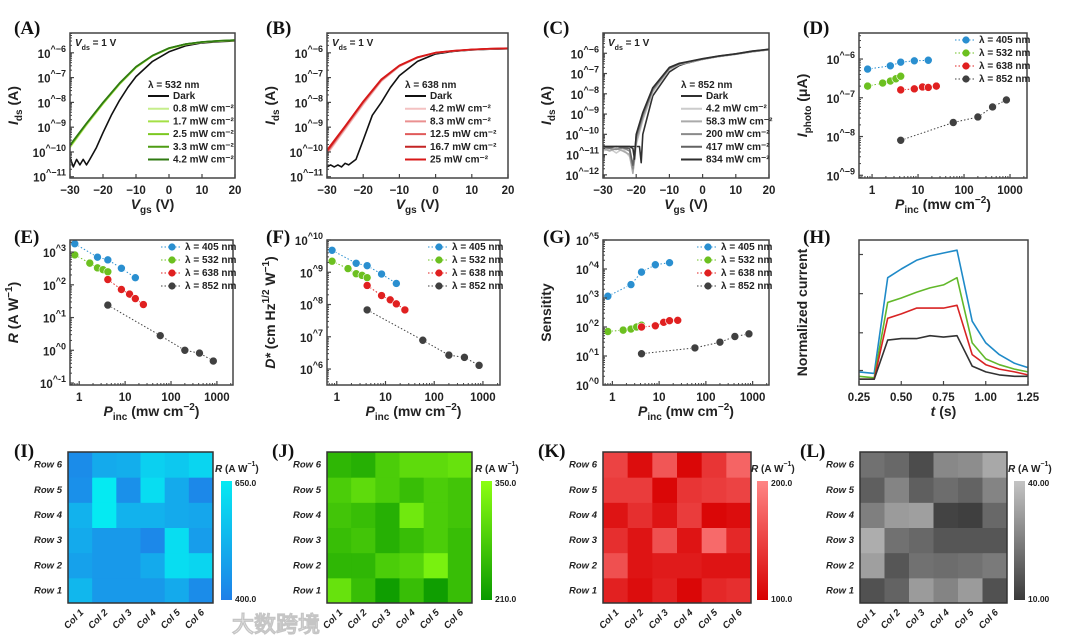 This screenshot has height=638, width=1080. I want to click on legend-label: 0.8 mW cm⁻², so click(204, 109).